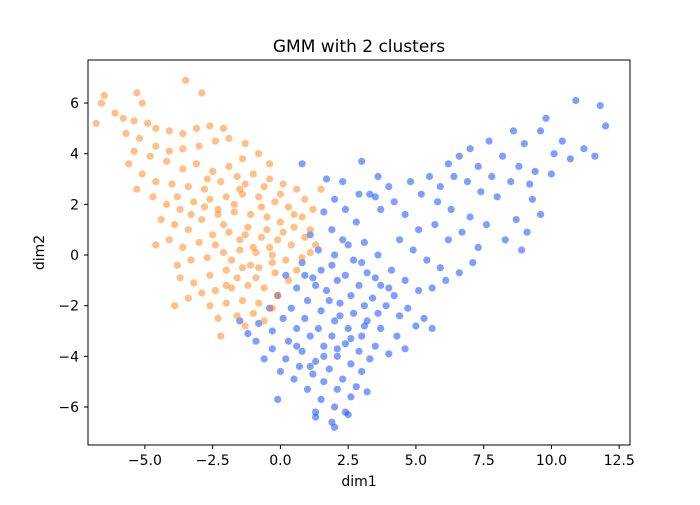  I want to click on y-axis: −6 −4 −2 0 2 4 6, so click(73, 256).